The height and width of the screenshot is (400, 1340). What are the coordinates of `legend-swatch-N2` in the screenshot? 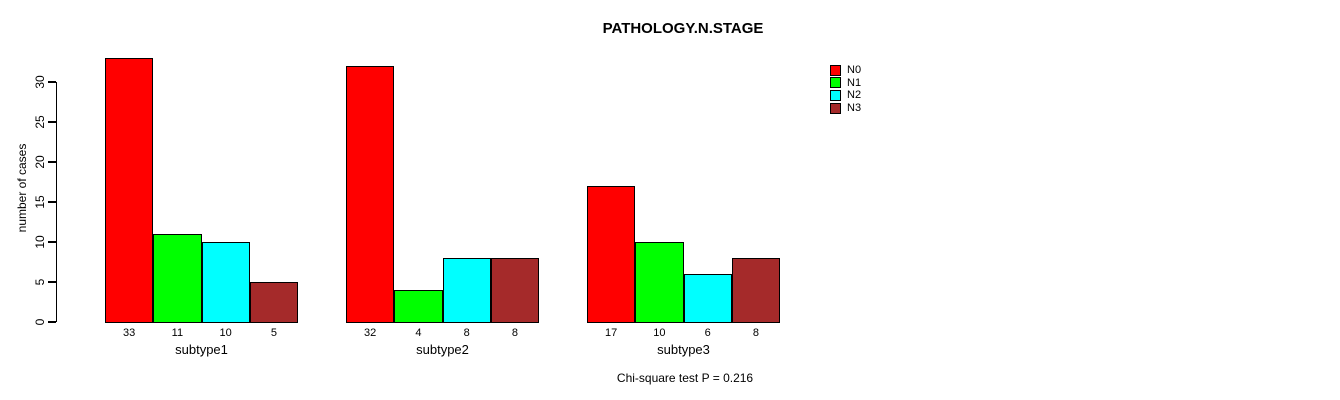 It's located at (835, 95).